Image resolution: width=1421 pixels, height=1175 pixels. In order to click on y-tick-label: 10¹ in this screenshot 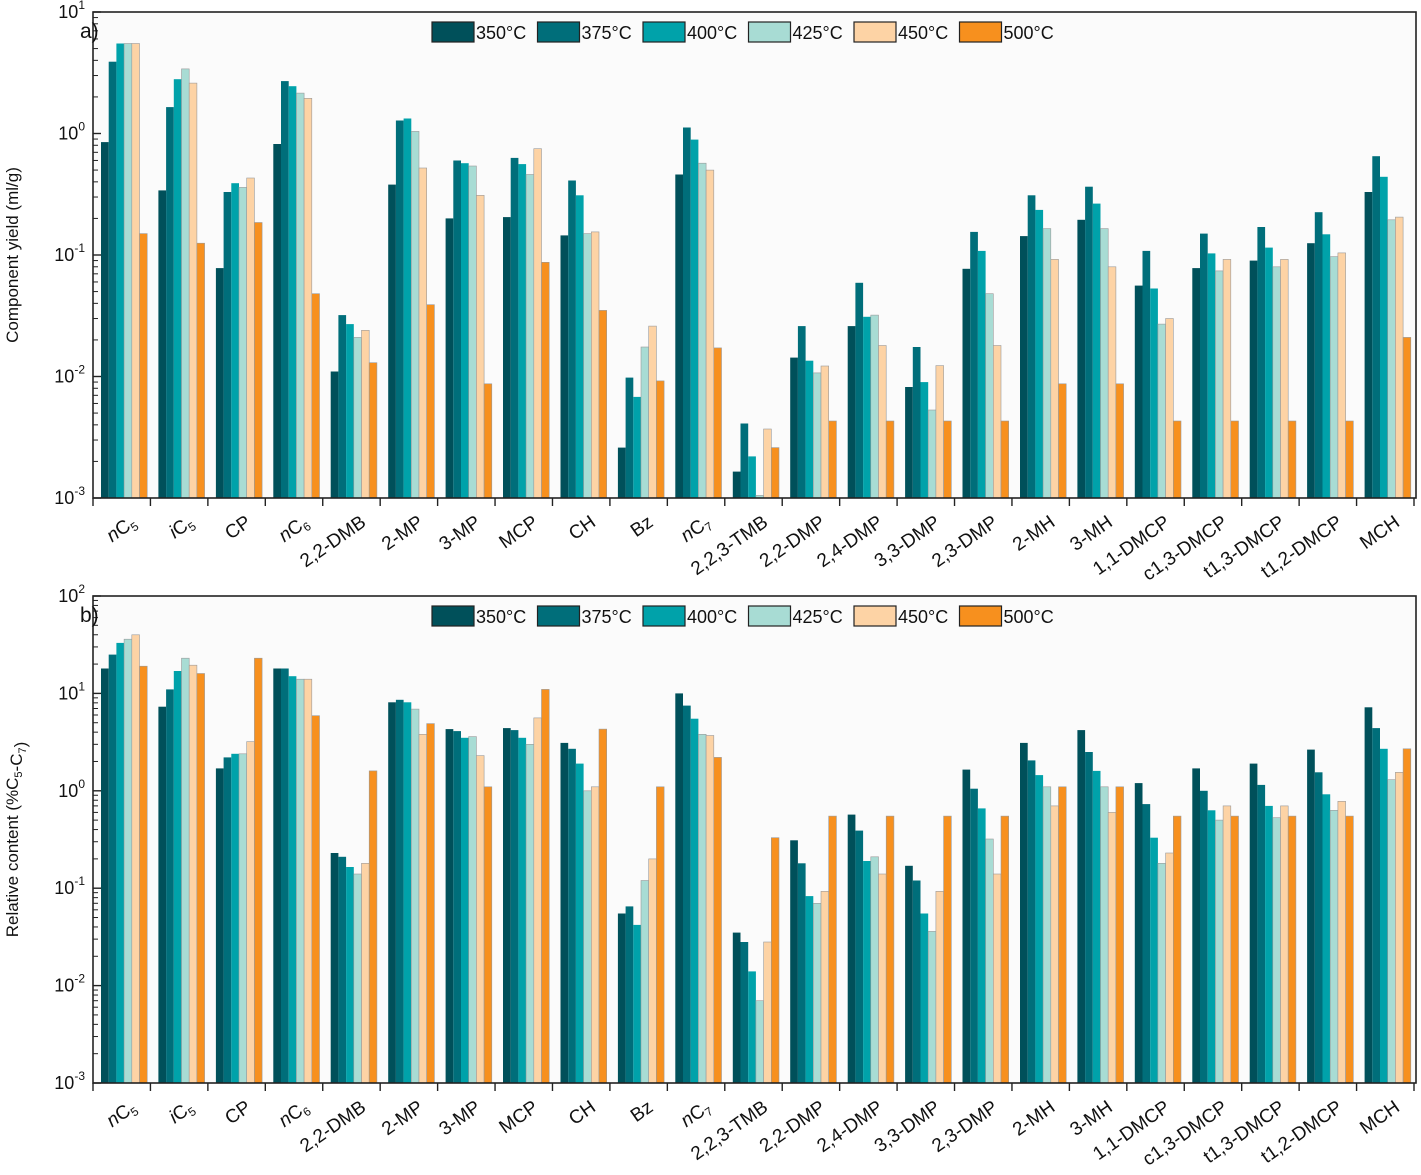, I will do `click(71, 11)`.